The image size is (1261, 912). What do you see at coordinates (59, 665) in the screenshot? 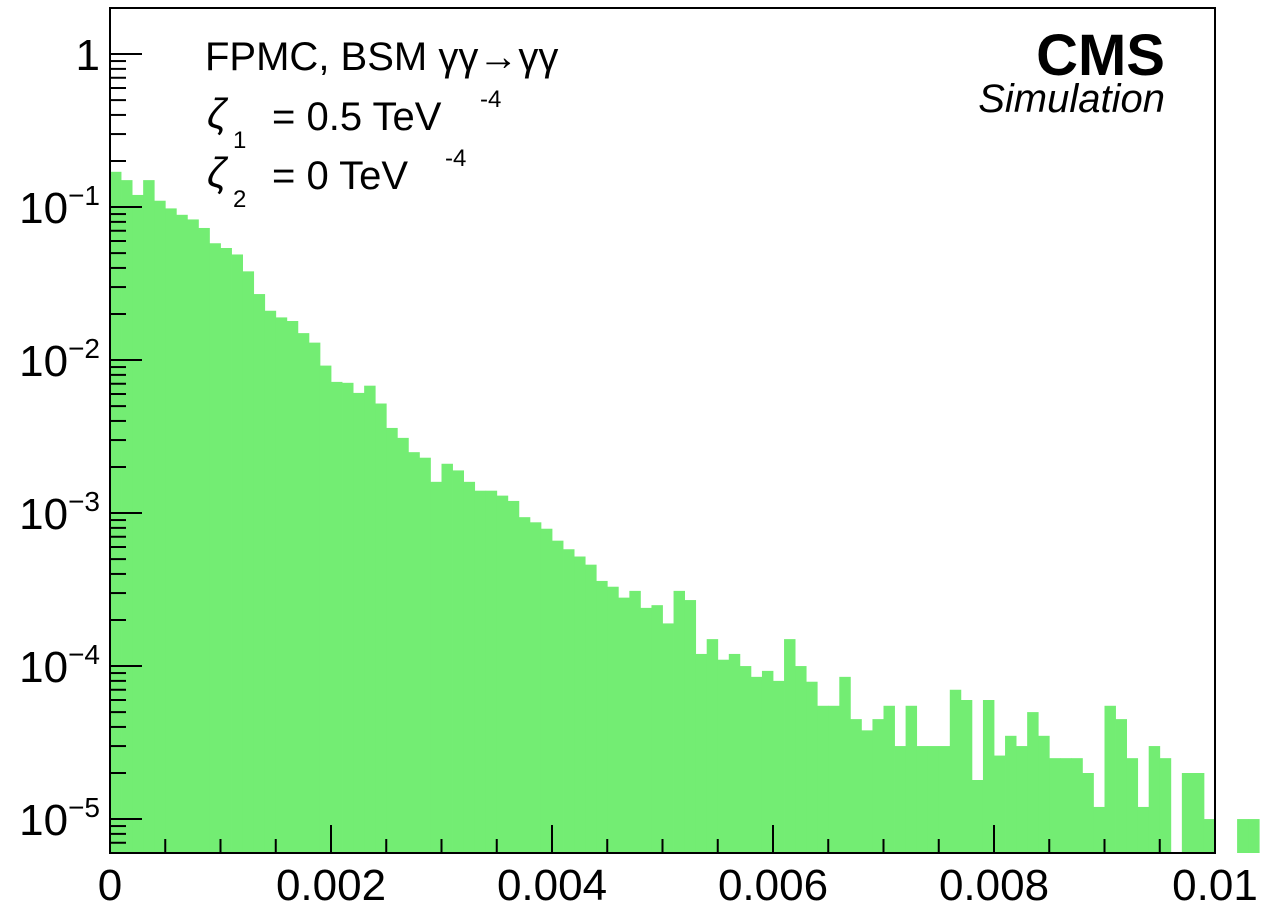
I see `y-tick-label: 10⁻⁴` at bounding box center [59, 665].